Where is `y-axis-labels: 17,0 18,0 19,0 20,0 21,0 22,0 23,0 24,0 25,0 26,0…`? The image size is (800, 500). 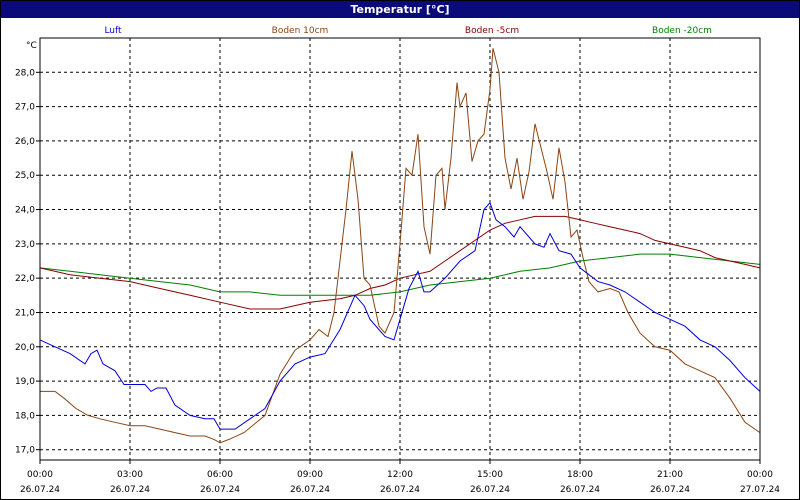 y-axis-labels: 17,0 18,0 19,0 20,0 21,0 22,0 23,0 24,0 25,0 26,0… is located at coordinates (25, 261).